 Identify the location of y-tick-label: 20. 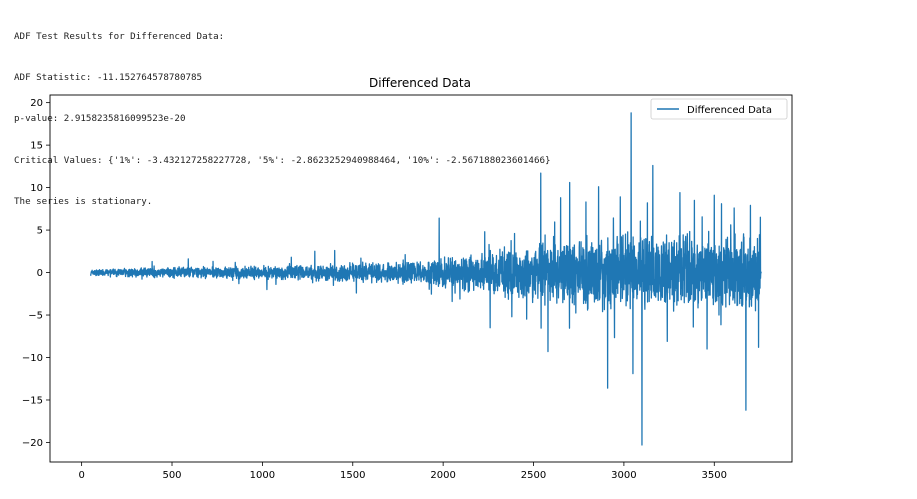
(36, 103).